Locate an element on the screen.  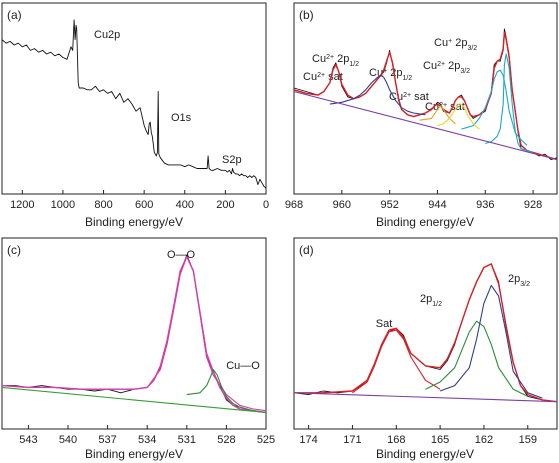
panel-b-tick-label-2: 952 is located at coordinates (389, 205).